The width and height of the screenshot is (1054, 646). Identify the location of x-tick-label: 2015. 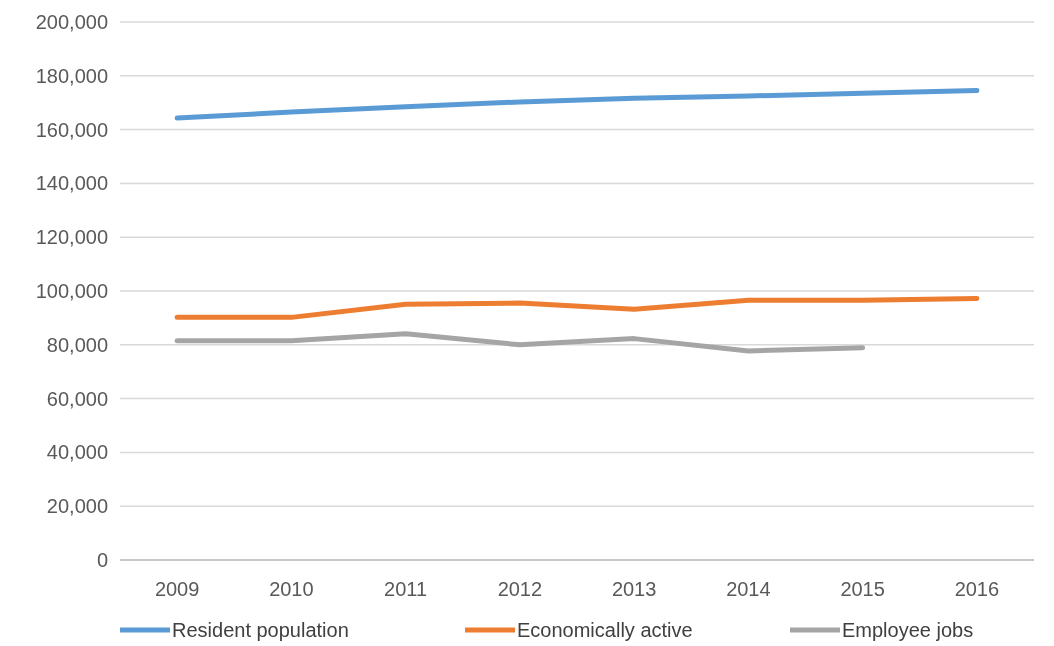
(862, 589).